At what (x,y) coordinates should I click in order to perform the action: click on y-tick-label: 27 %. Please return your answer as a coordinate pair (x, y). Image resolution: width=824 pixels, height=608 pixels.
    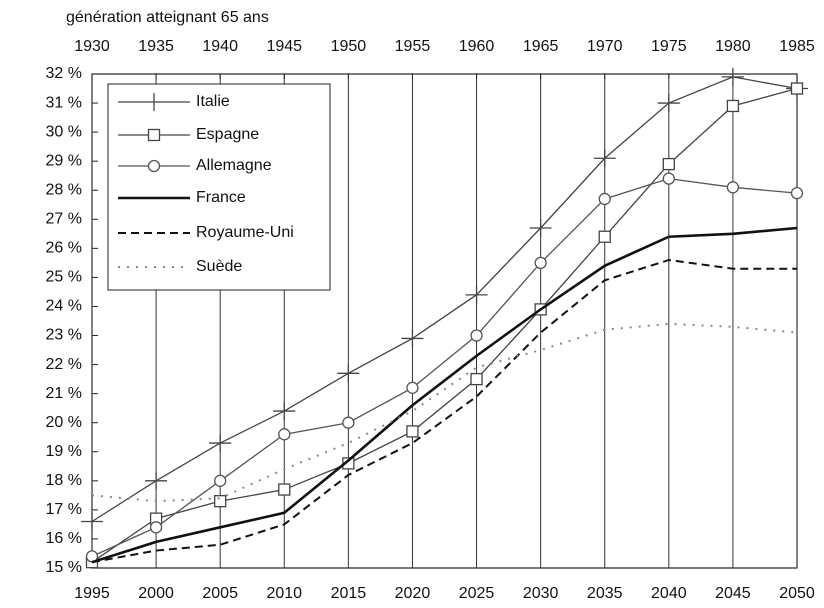
    Looking at the image, I should click on (64, 219).